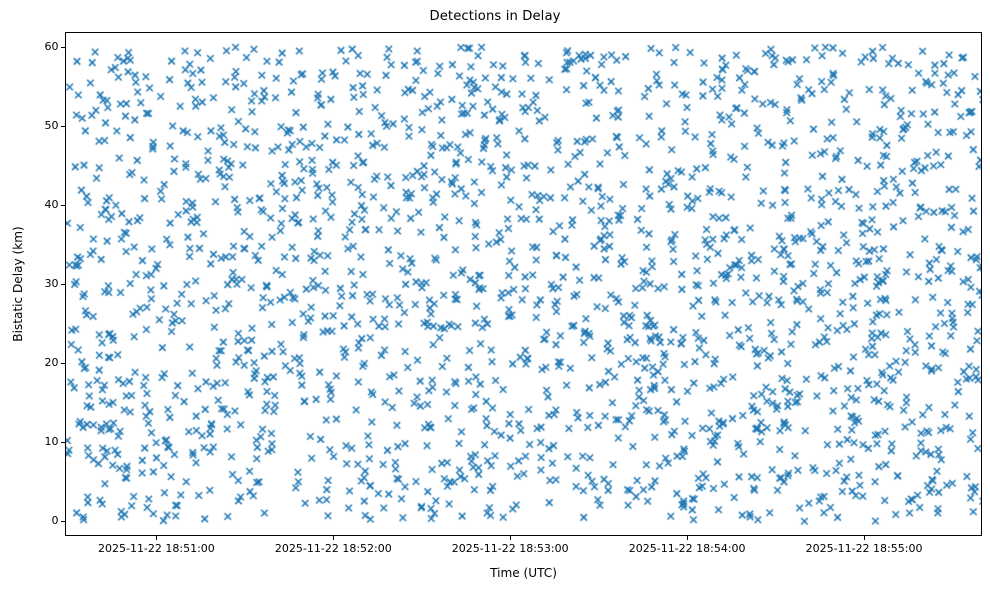  Describe the element at coordinates (156, 548) in the screenshot. I see `x-tick-label: 2025-11-22 18:51:00` at that location.